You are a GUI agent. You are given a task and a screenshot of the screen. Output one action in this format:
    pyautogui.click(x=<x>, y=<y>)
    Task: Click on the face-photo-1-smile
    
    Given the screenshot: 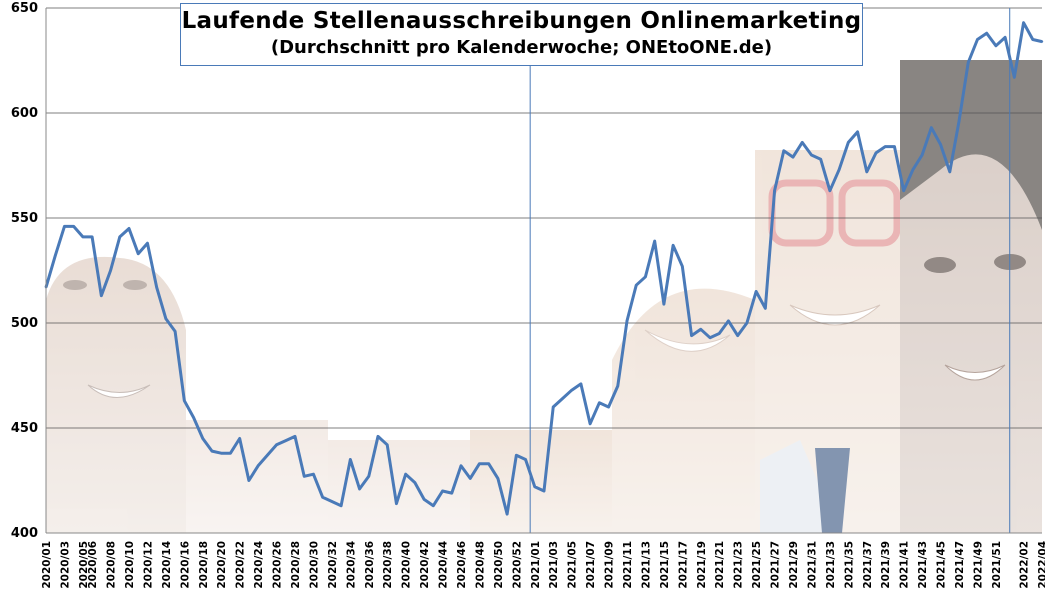 What is the action you would take?
    pyautogui.click(x=119, y=391)
    